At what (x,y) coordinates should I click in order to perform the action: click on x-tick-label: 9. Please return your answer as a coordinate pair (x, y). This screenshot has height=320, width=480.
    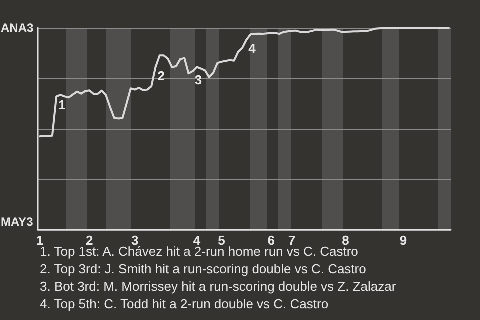
    Looking at the image, I should click on (404, 240).